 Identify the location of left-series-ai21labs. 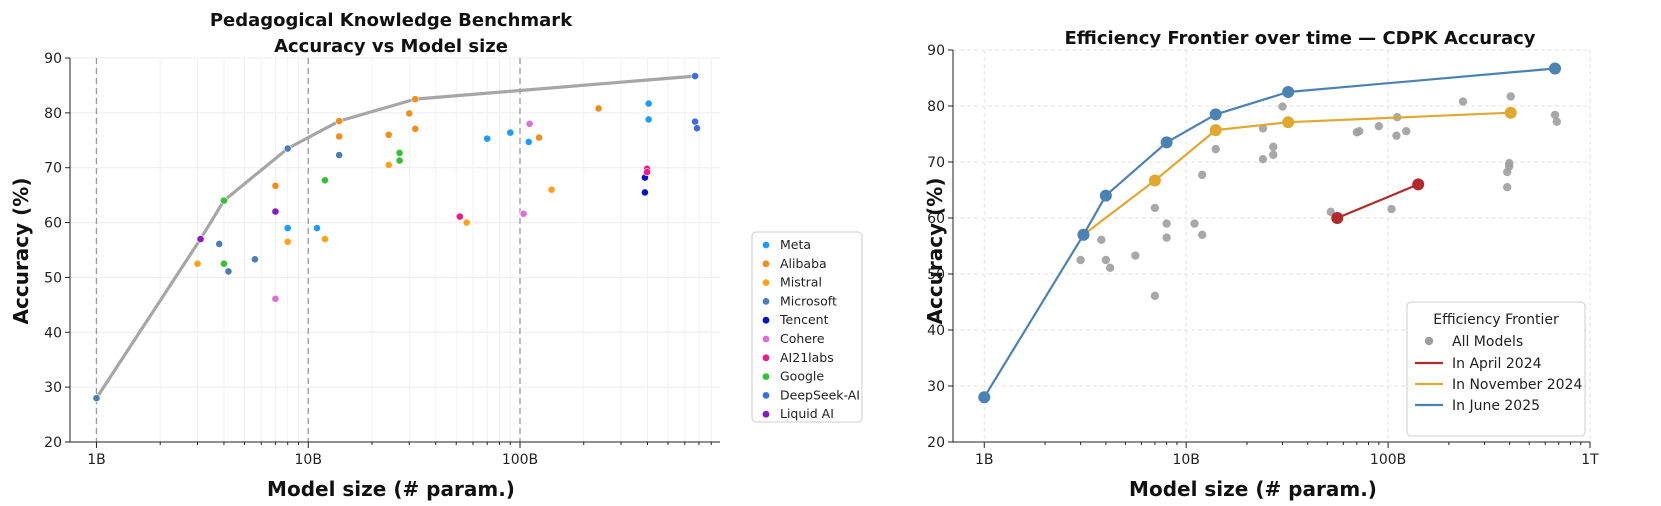
(553, 192).